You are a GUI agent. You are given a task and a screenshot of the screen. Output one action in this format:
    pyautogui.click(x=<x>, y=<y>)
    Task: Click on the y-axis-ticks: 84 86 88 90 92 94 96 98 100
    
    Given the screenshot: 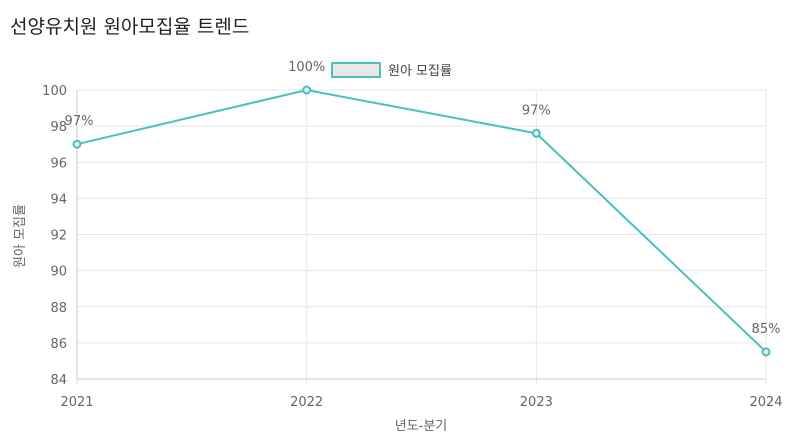 What is the action you would take?
    pyautogui.click(x=54, y=236)
    